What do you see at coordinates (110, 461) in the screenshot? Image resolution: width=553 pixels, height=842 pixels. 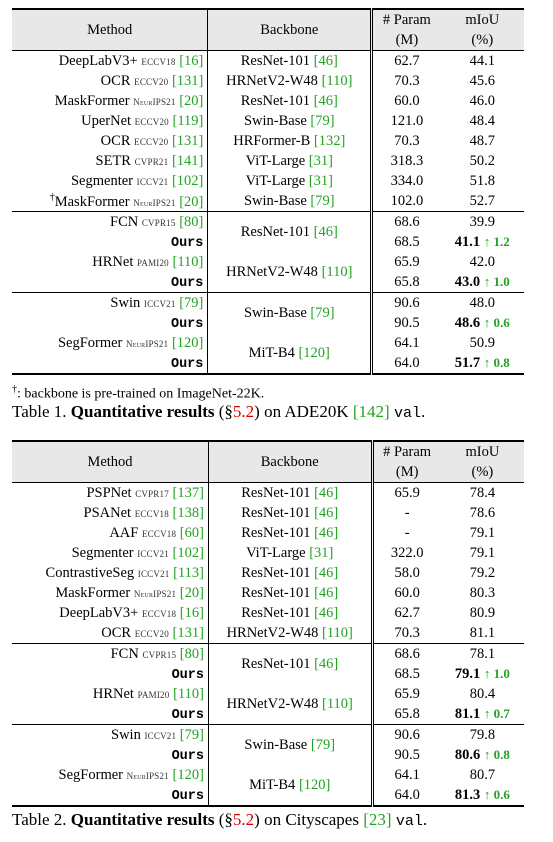 I see `header-method-label: Method` at bounding box center [110, 461].